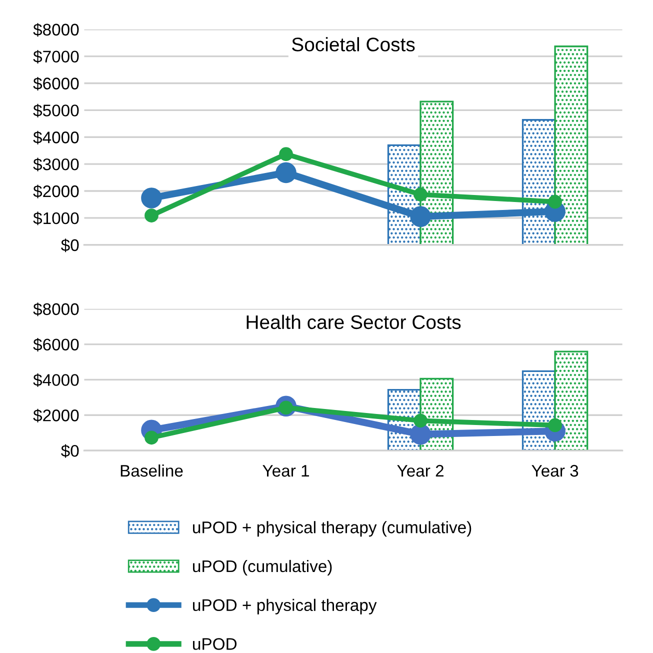  I want to click on x-tick-label: Baseline, so click(151, 470).